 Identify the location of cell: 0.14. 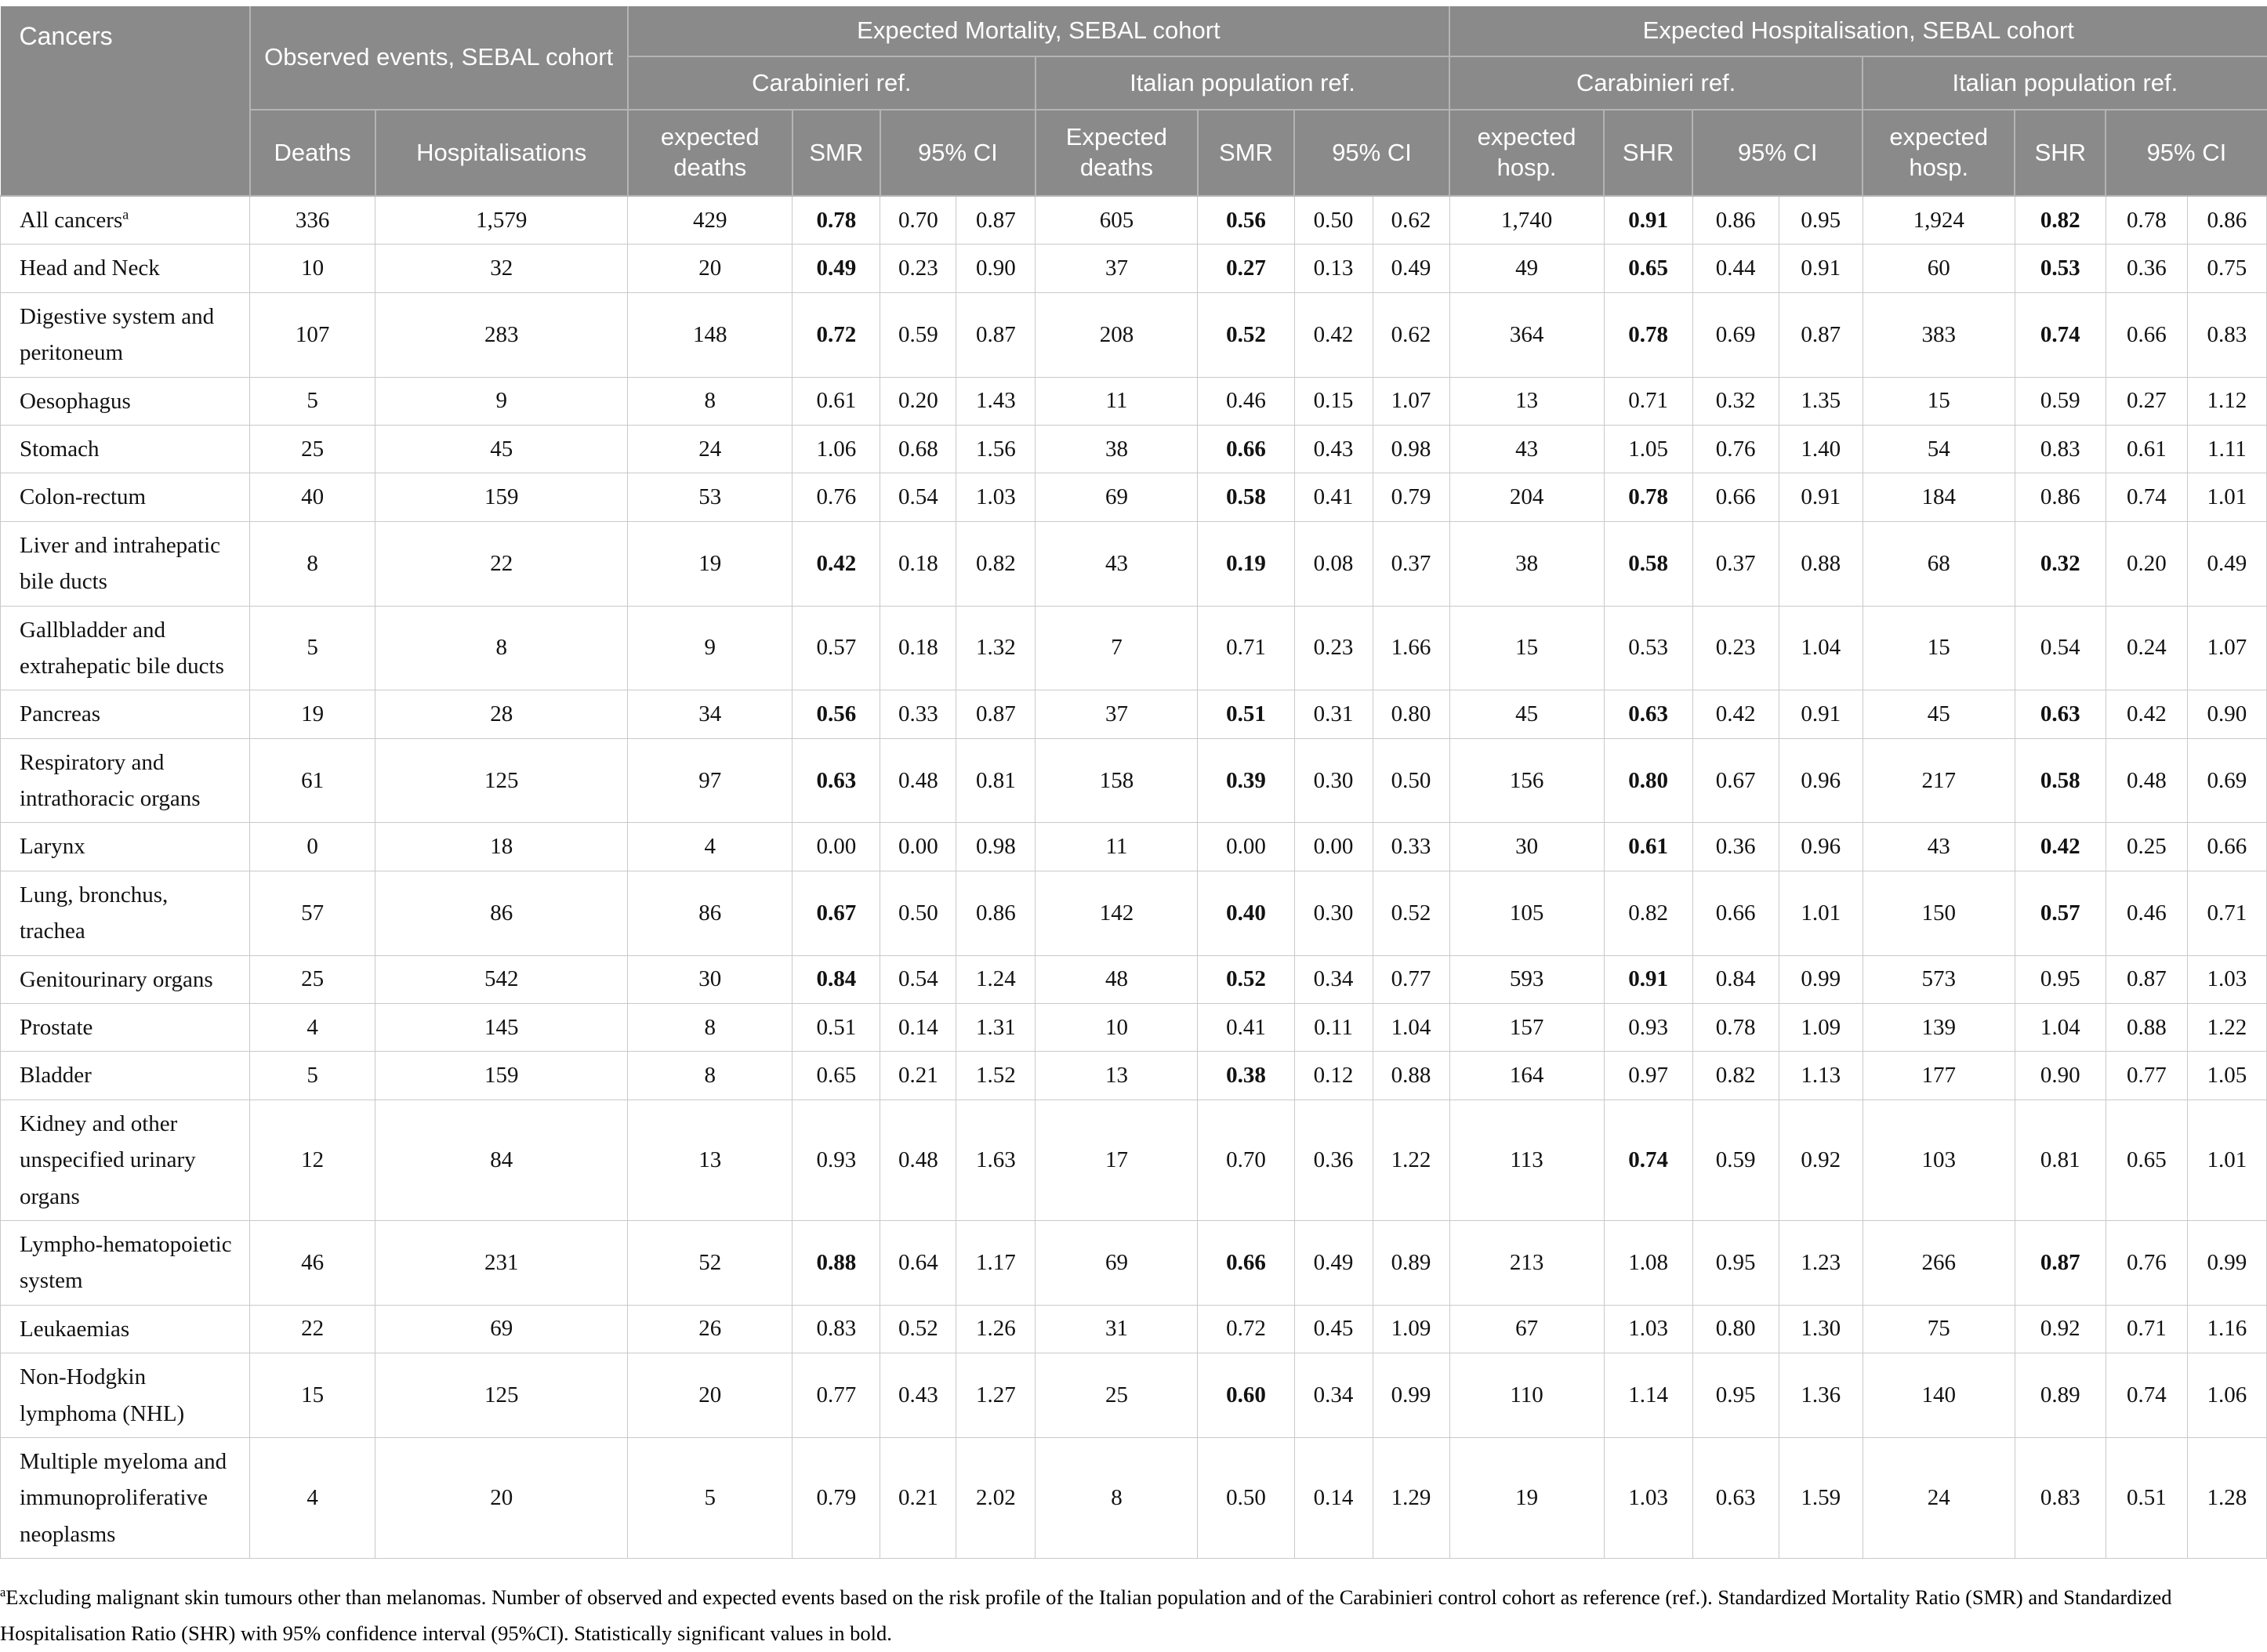
(1333, 1498).